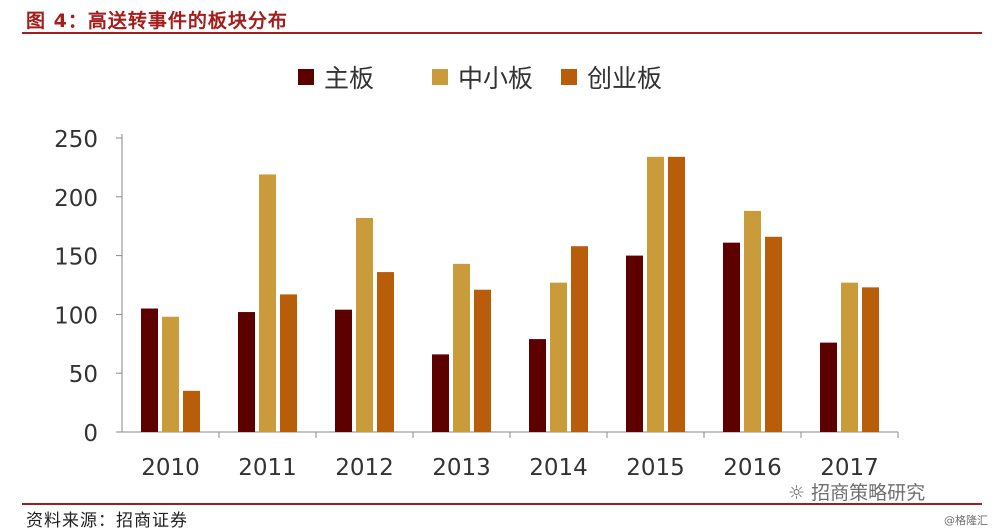  What do you see at coordinates (868, 493) in the screenshot?
I see `watermark-text: 招商策略研究` at bounding box center [868, 493].